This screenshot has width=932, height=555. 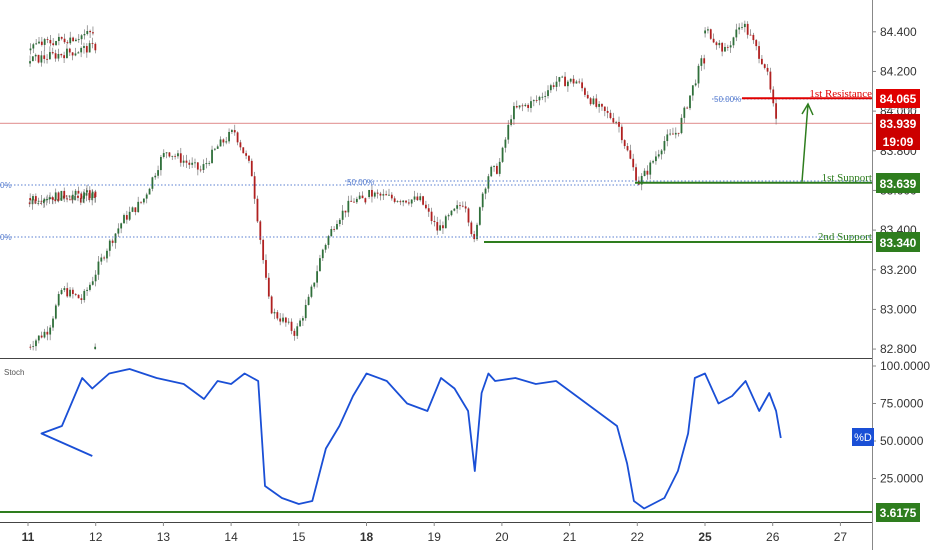 What do you see at coordinates (360, 182) in the screenshot?
I see `fib-mid-label: 50.00%` at bounding box center [360, 182].